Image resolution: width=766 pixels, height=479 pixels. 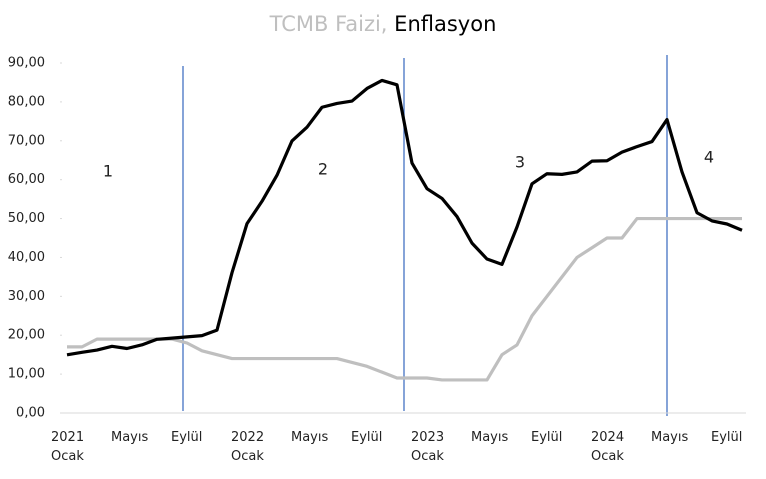 What do you see at coordinates (26, 335) in the screenshot?
I see `y-tick-label: 20,00` at bounding box center [26, 335].